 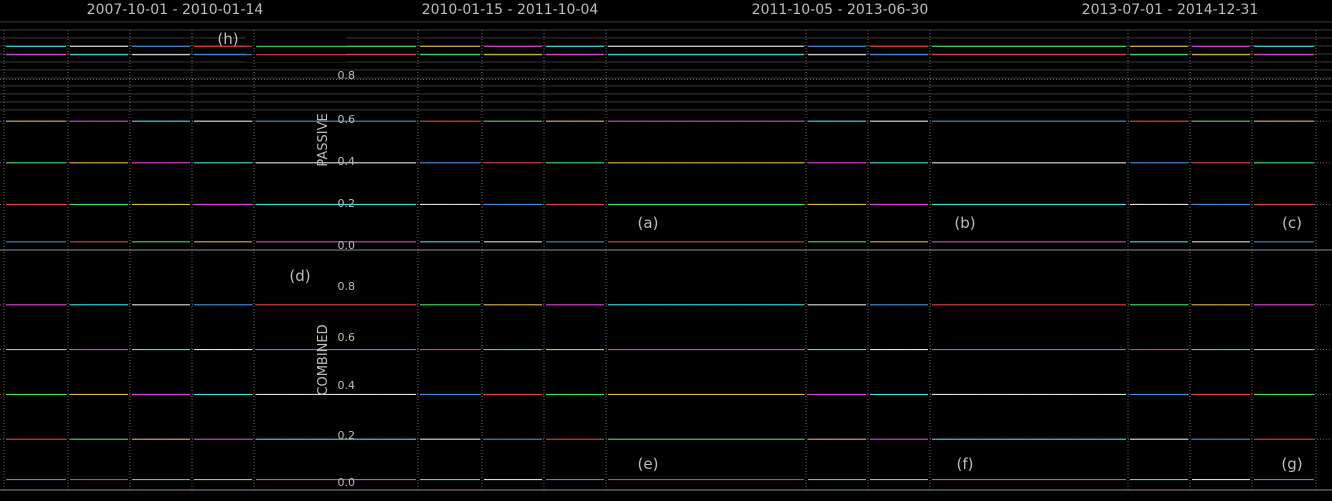 I want to click on panel-label-g: (g), so click(x=1291, y=464).